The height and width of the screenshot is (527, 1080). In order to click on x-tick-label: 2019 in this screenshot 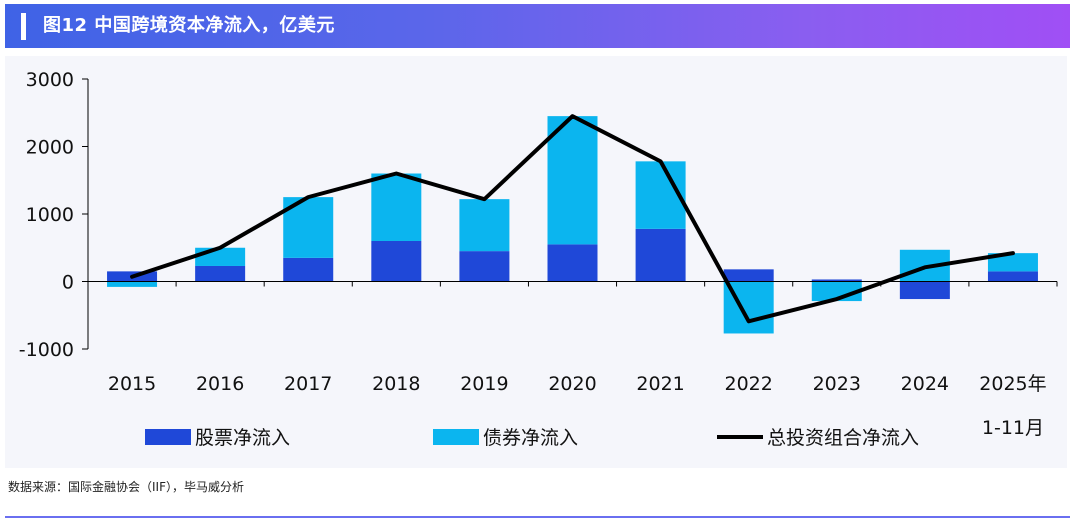, I will do `click(484, 384)`.